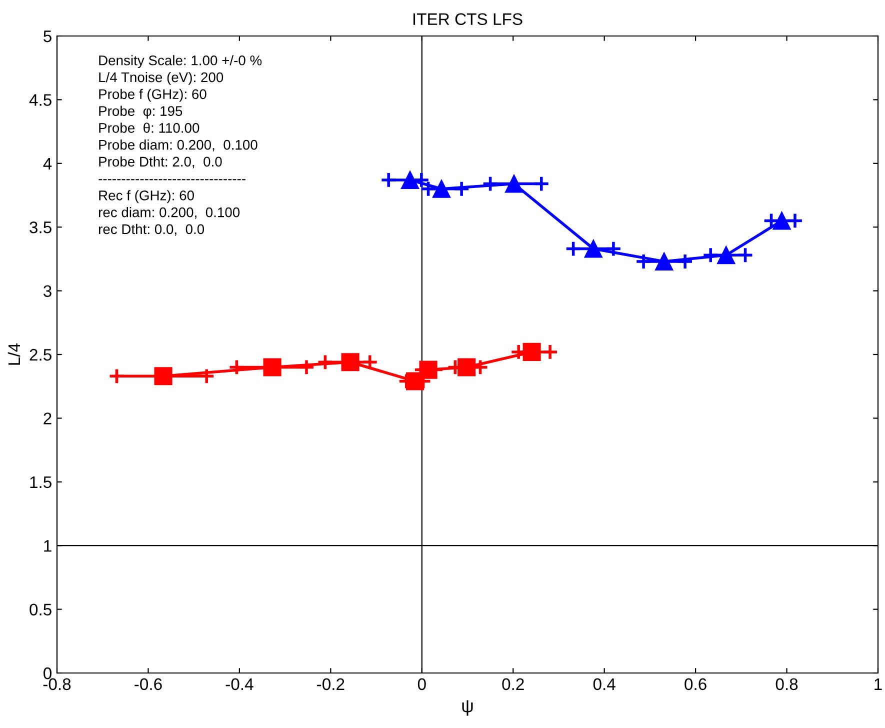  What do you see at coordinates (467, 708) in the screenshot?
I see `x-axis-title: ψ` at bounding box center [467, 708].